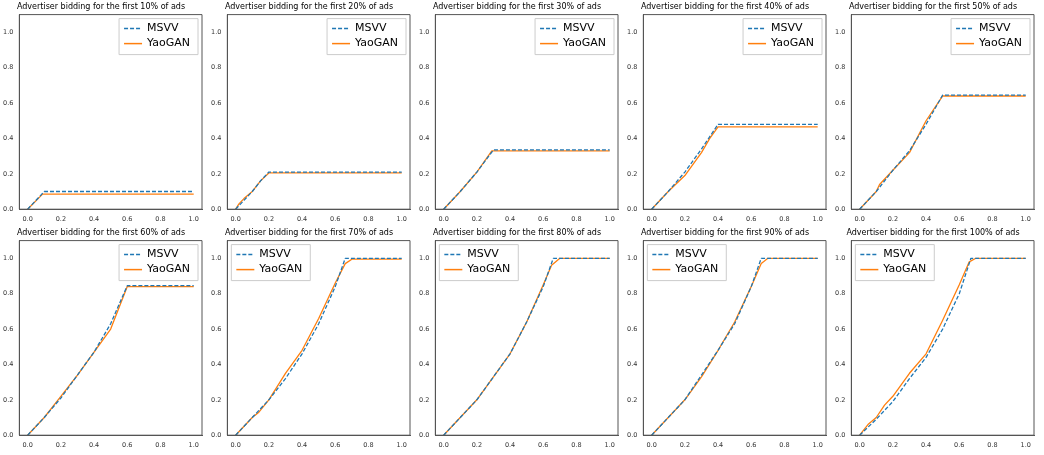 The height and width of the screenshot is (455, 1044). I want to click on chart-title: Advertiser bidding for the first 10% of ads, so click(101, 6).